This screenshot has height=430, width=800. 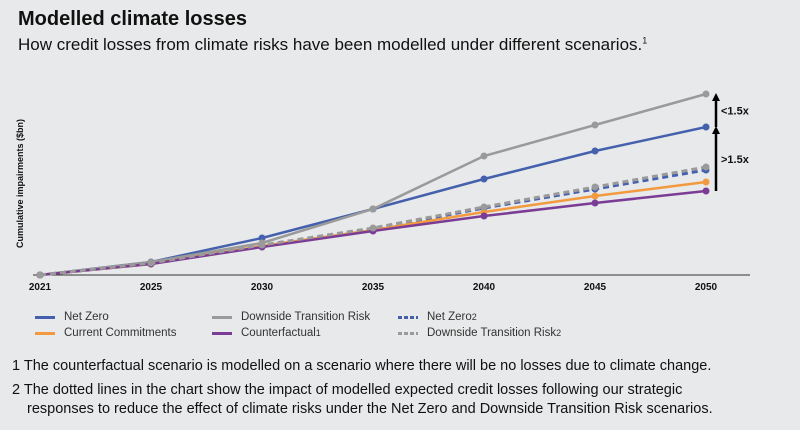 What do you see at coordinates (20, 183) in the screenshot?
I see `y-axis-label: Cumulative impairments ($bn)` at bounding box center [20, 183].